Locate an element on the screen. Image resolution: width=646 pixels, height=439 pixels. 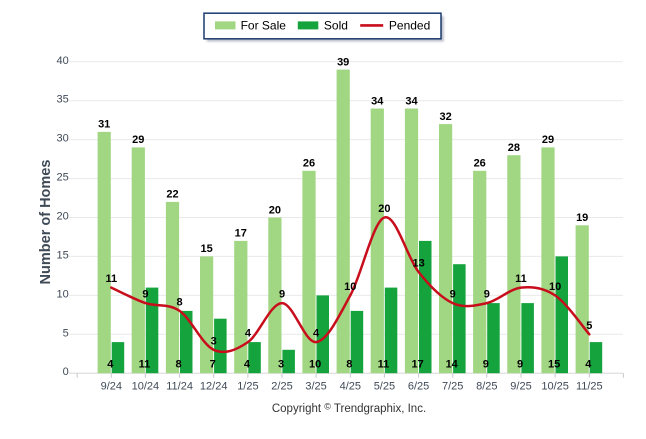
svg-text: 3/25 is located at coordinates (315, 387).